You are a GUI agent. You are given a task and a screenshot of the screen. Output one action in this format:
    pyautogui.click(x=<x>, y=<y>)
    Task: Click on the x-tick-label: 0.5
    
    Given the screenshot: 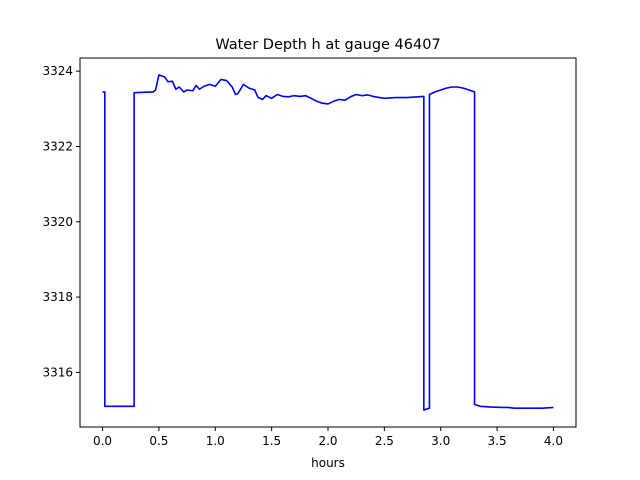 What is the action you would take?
    pyautogui.click(x=158, y=441)
    